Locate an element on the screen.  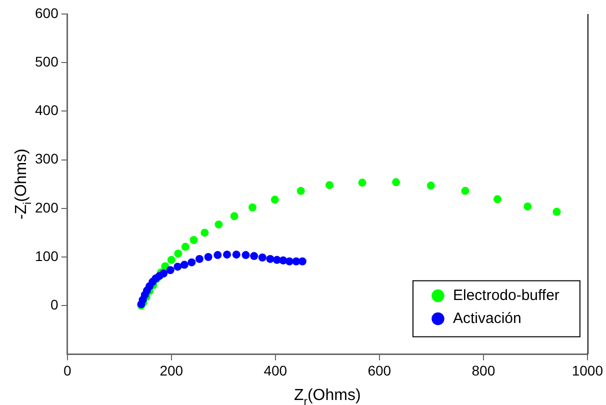
y-tick-label: 0 is located at coordinates (54, 304).